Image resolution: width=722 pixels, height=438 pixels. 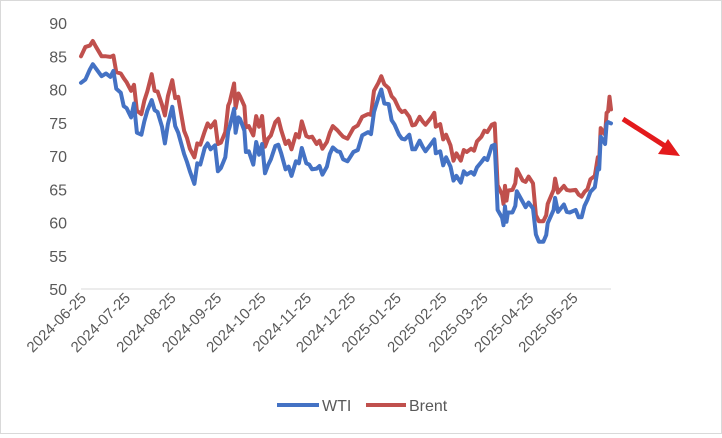 I want to click on legend: WTI Brent, so click(x=362, y=406).